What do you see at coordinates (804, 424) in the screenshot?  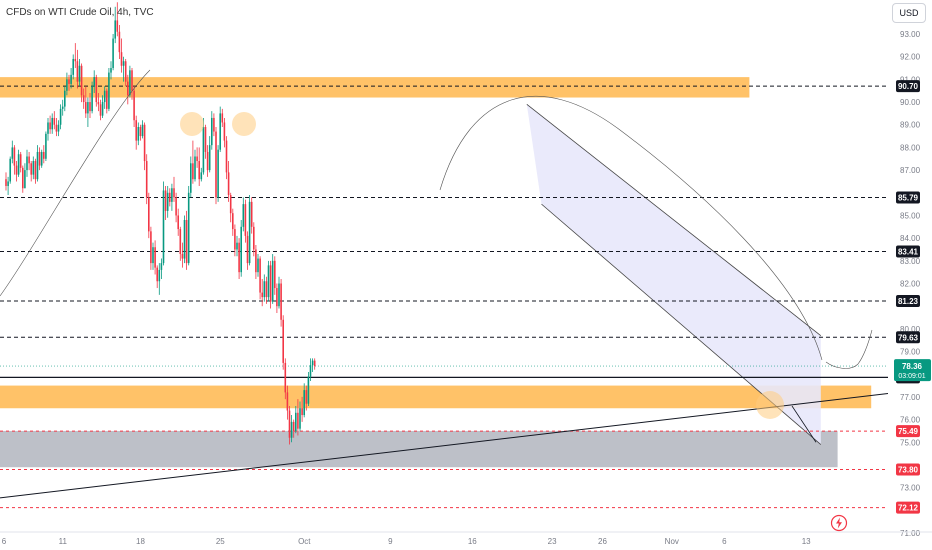 I see `wedge-line` at bounding box center [804, 424].